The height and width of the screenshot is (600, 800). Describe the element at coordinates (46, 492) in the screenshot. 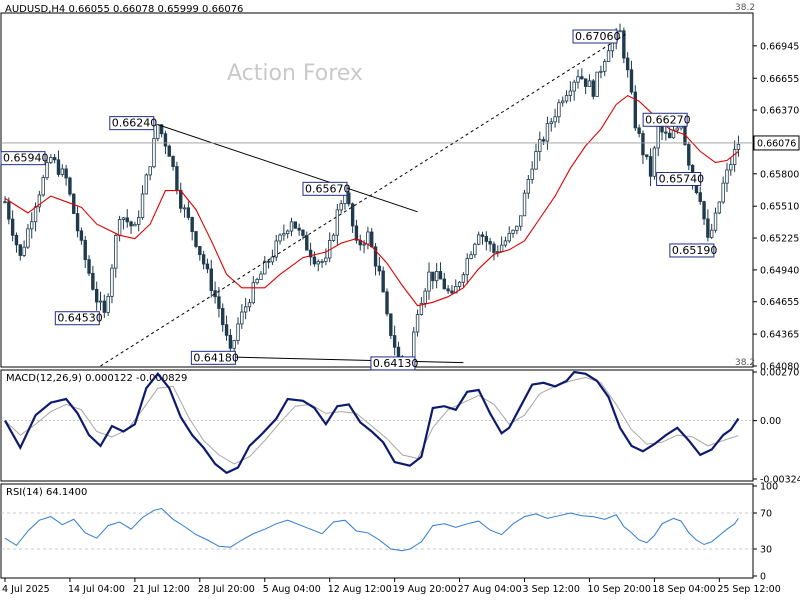

I see `rsi-header: RSI(14) 64.1400` at that location.